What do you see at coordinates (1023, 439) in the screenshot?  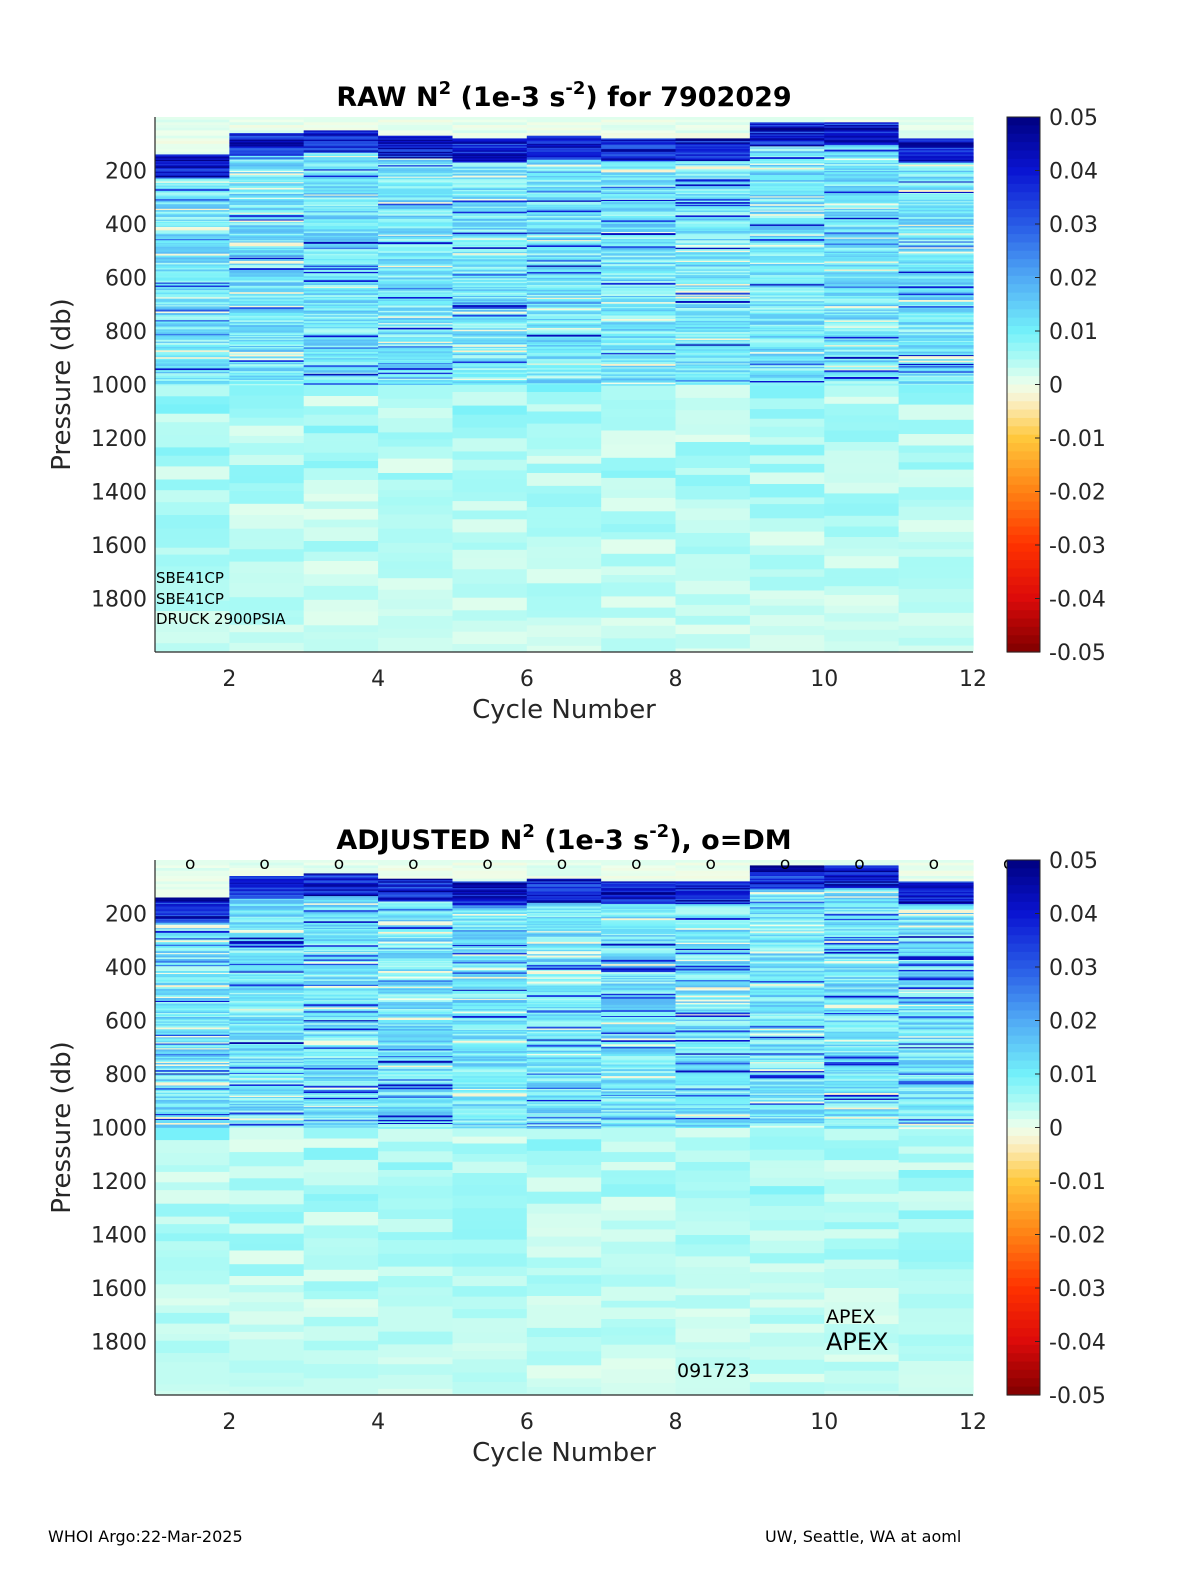 I see `colorbar-swatch` at bounding box center [1023, 439].